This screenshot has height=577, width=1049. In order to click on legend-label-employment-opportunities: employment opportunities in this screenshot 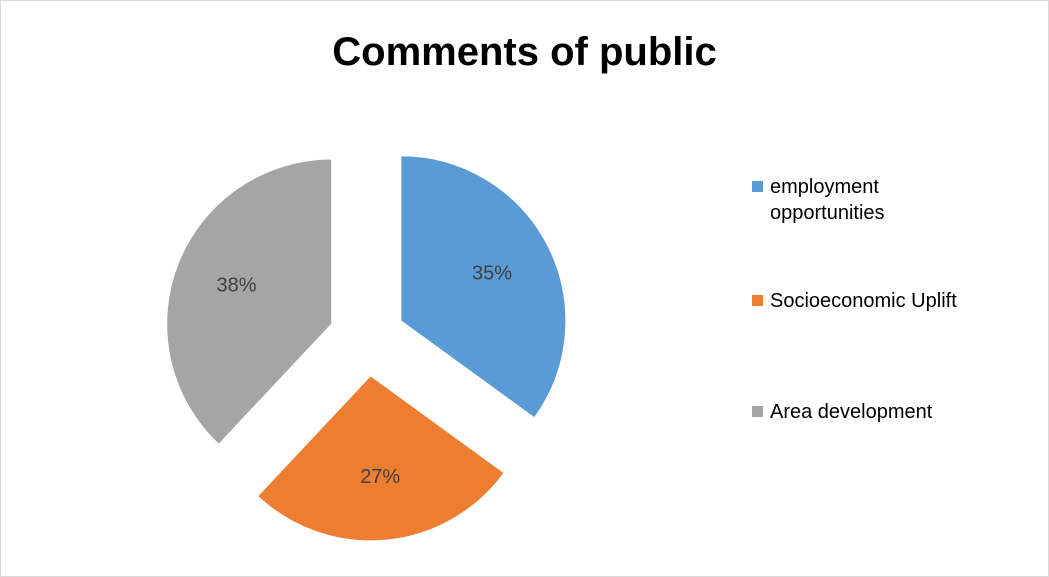, I will do `click(827, 200)`.